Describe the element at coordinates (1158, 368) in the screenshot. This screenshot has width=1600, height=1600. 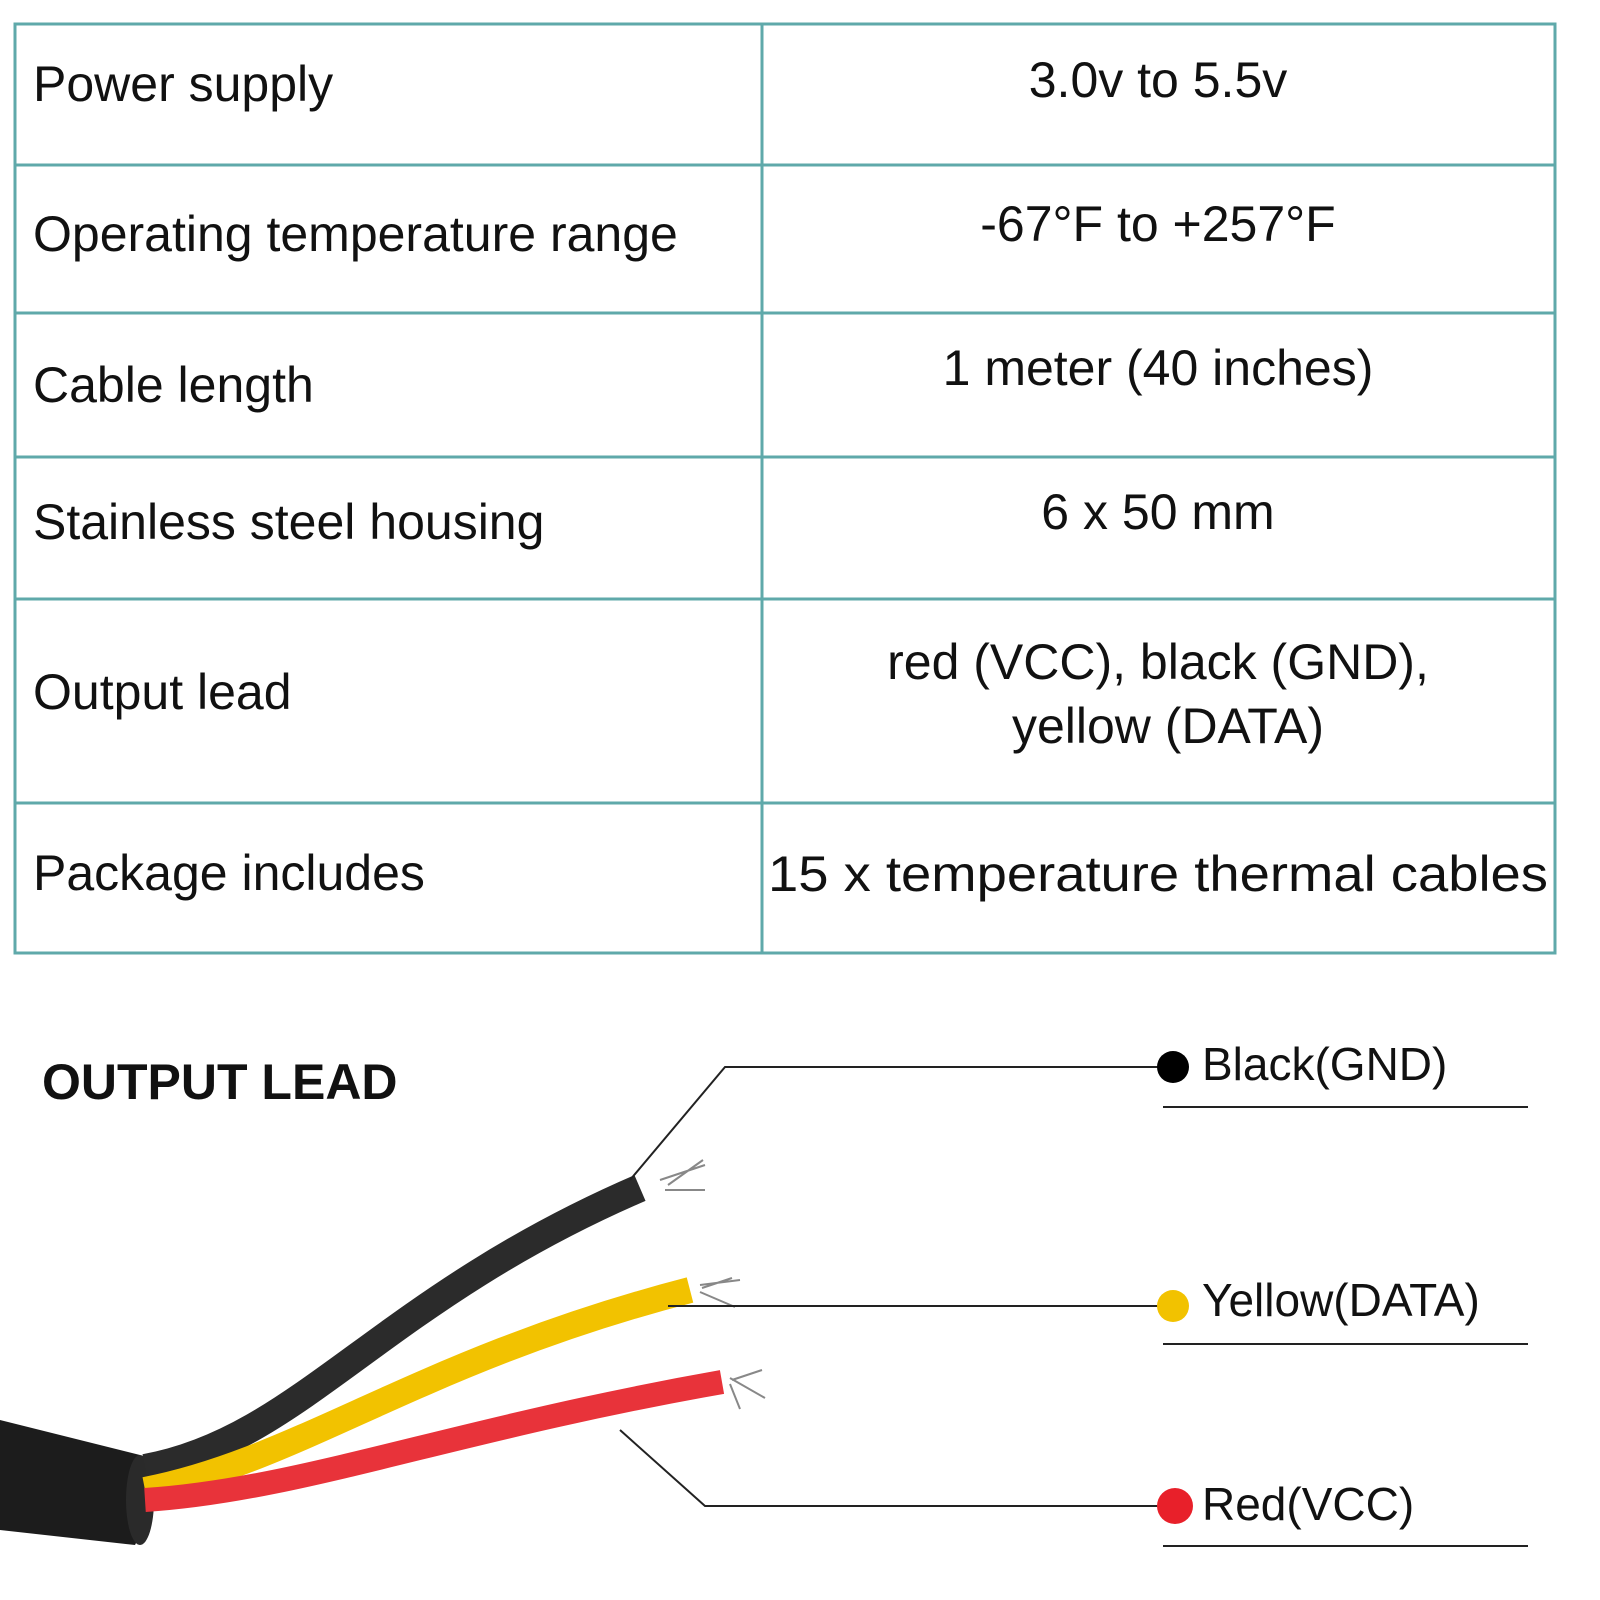
I see `row-value: 1 meter (40 inches)` at that location.